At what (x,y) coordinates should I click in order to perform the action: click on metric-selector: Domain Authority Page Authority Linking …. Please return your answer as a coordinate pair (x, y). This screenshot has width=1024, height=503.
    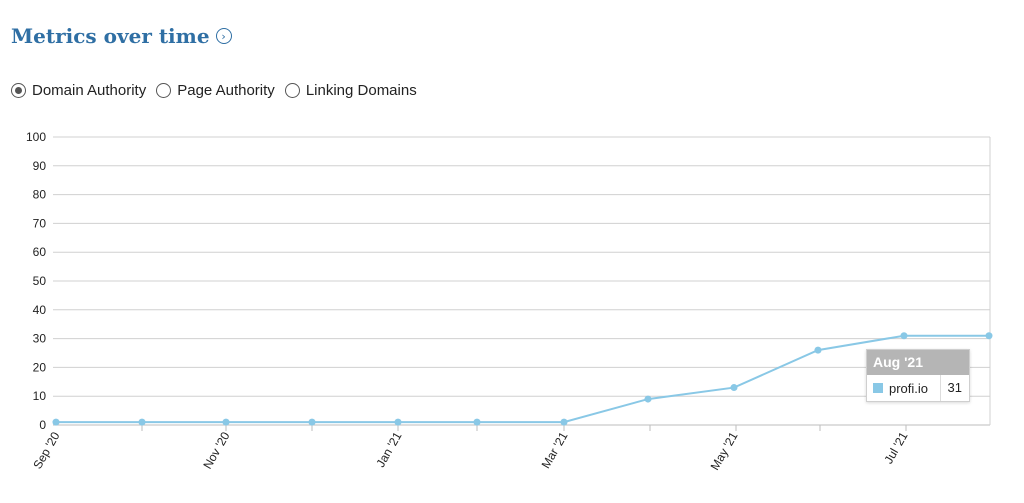
    Looking at the image, I should click on (214, 90).